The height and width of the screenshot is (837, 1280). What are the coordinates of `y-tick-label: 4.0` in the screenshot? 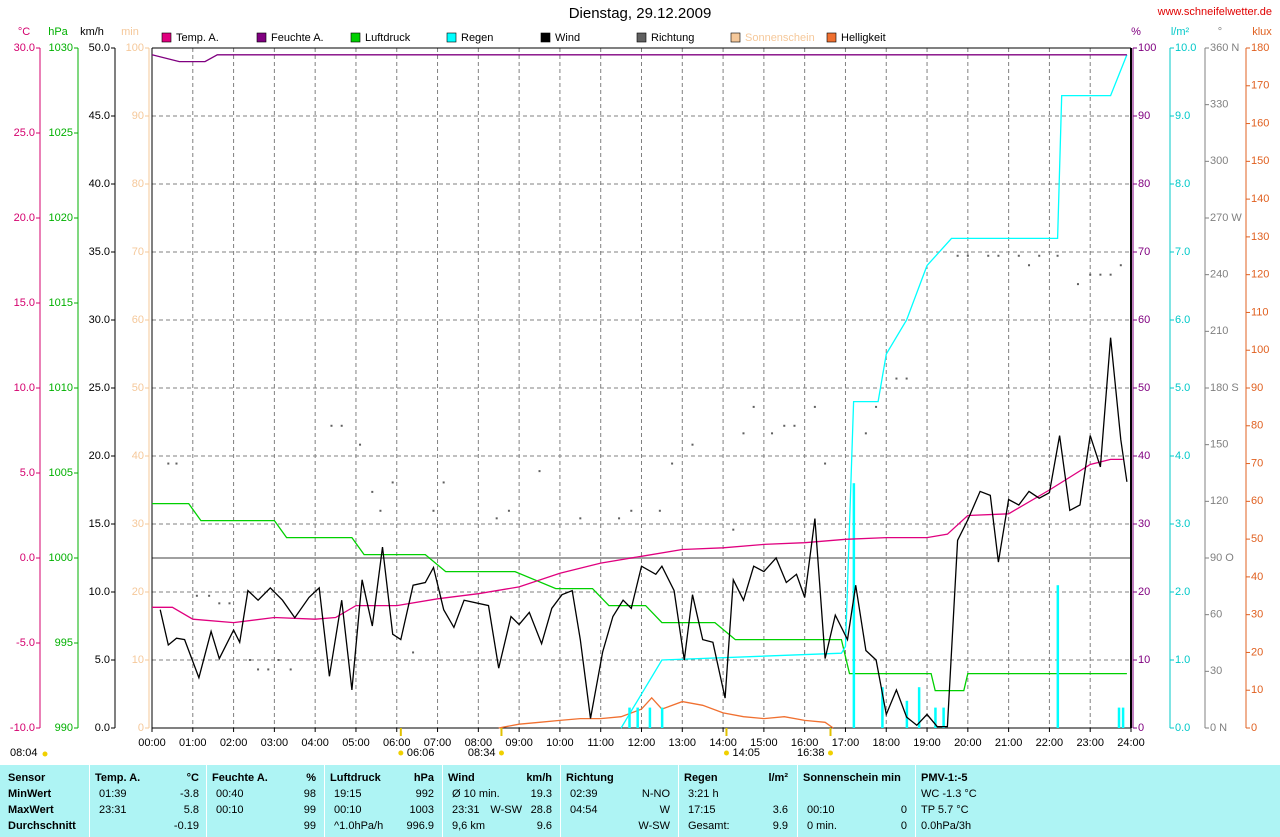 It's located at (1182, 456).